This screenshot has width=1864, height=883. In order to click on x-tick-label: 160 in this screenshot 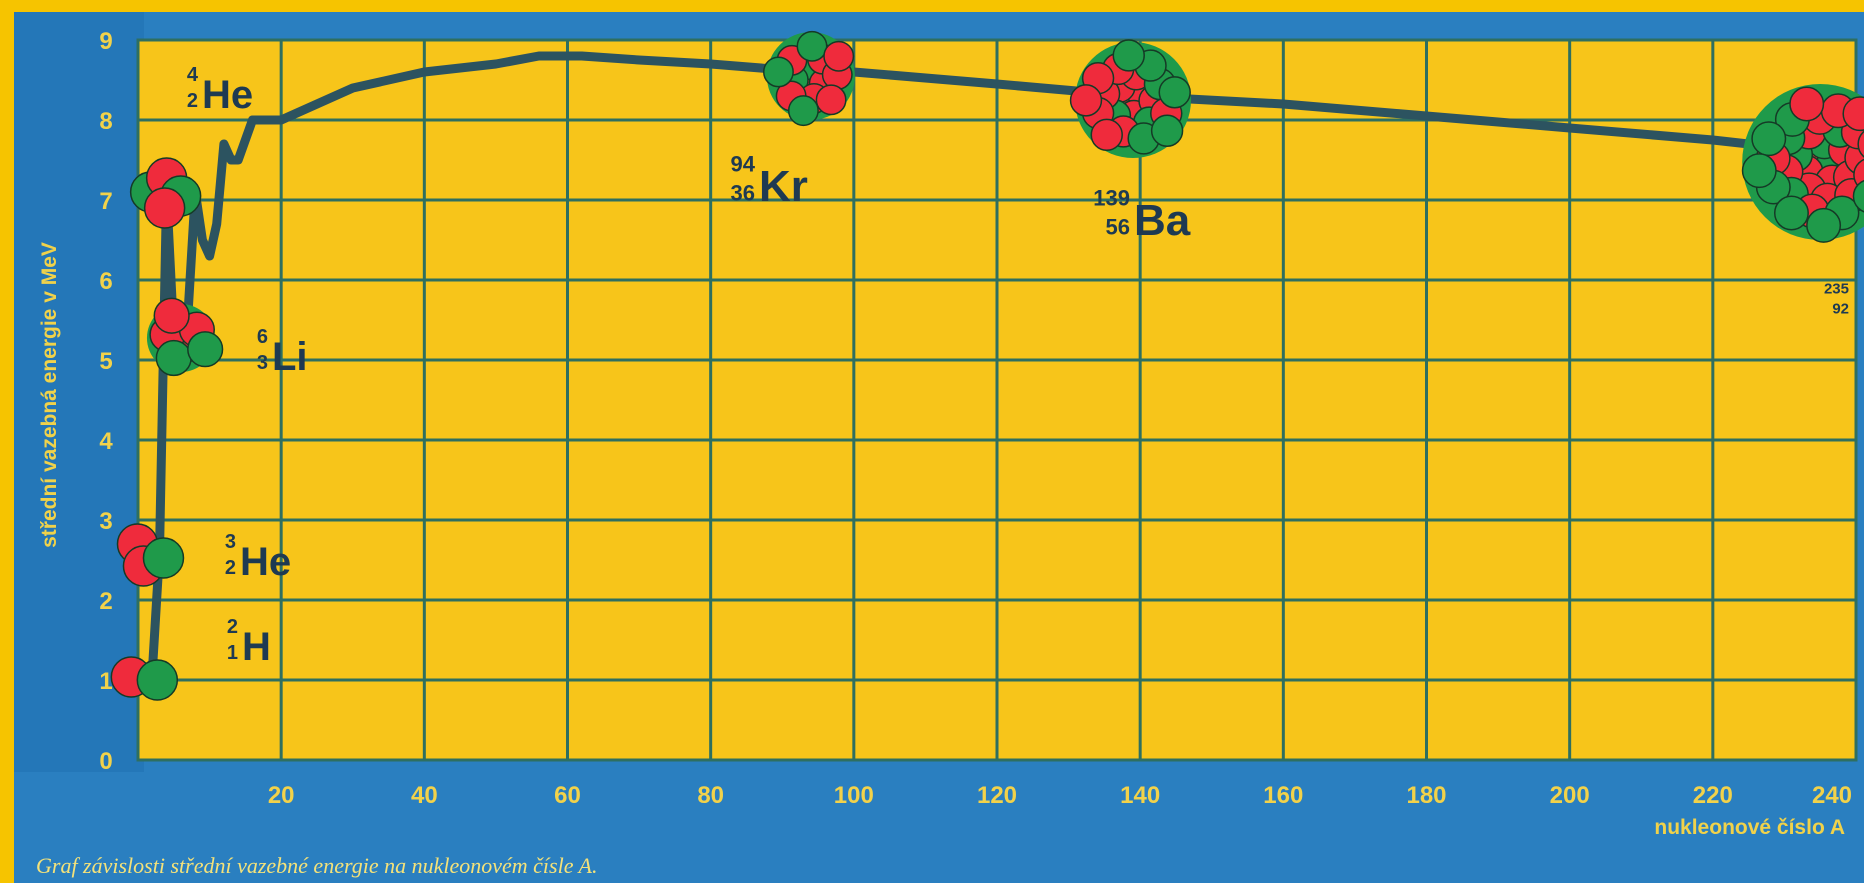, I will do `click(1283, 795)`.